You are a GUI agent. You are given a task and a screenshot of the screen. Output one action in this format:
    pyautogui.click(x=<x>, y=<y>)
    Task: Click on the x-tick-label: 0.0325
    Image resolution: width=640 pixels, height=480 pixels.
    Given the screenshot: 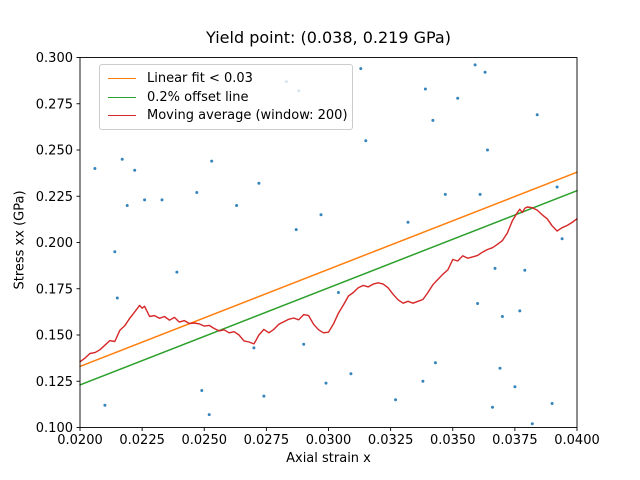 What is the action you would take?
    pyautogui.click(x=391, y=440)
    